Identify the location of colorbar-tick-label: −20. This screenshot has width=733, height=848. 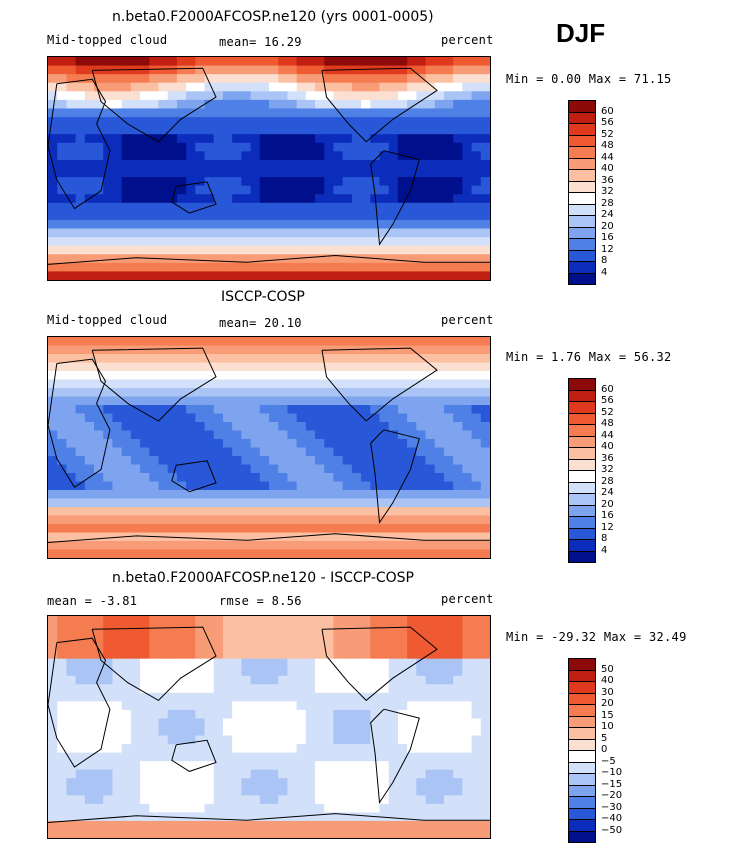
(612, 795).